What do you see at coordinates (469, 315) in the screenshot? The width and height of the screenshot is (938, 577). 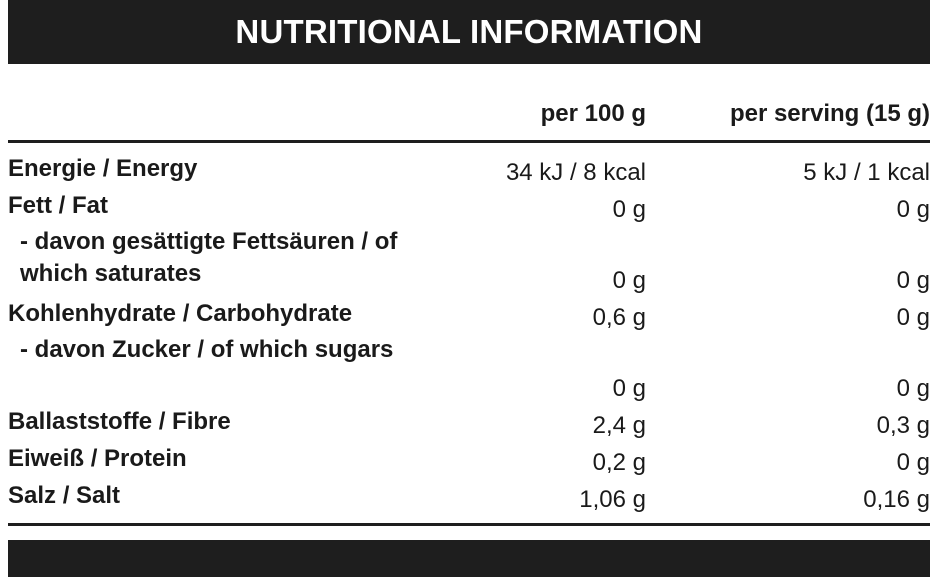 I see `table-row-carbohydrate: Kohlenhydrate / Carbohydrate 0,6 g 0 g` at bounding box center [469, 315].